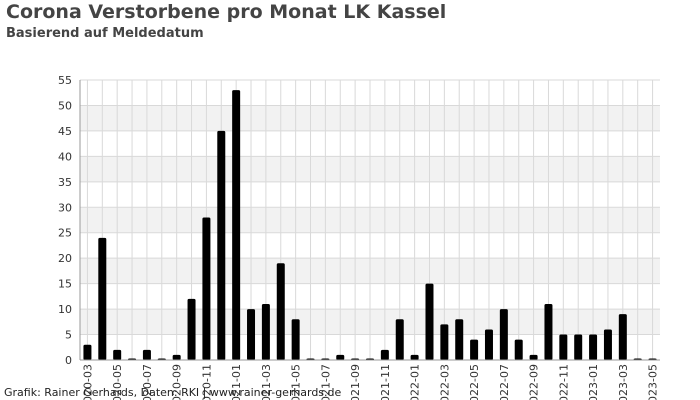 The height and width of the screenshot is (400, 700). What do you see at coordinates (65, 182) in the screenshot?
I see `y-tick-label: 35` at bounding box center [65, 182].